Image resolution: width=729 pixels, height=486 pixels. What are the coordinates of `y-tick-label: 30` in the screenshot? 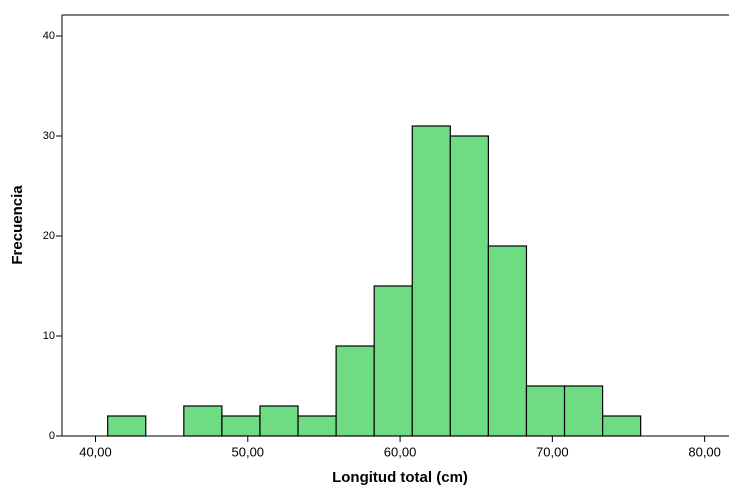 It's located at (49, 136).